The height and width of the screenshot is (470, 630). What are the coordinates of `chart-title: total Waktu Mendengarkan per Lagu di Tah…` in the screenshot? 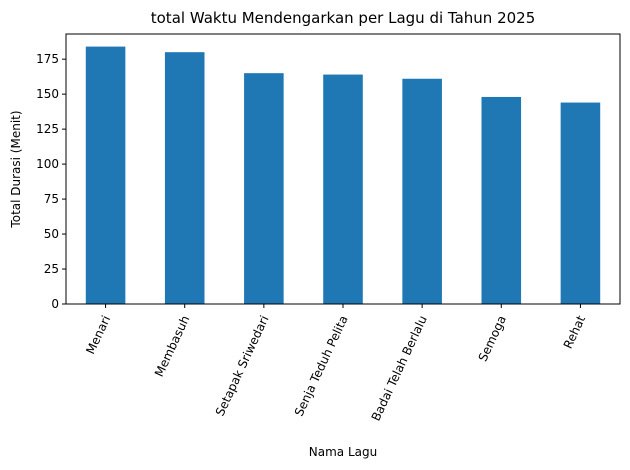 It's located at (343, 18).